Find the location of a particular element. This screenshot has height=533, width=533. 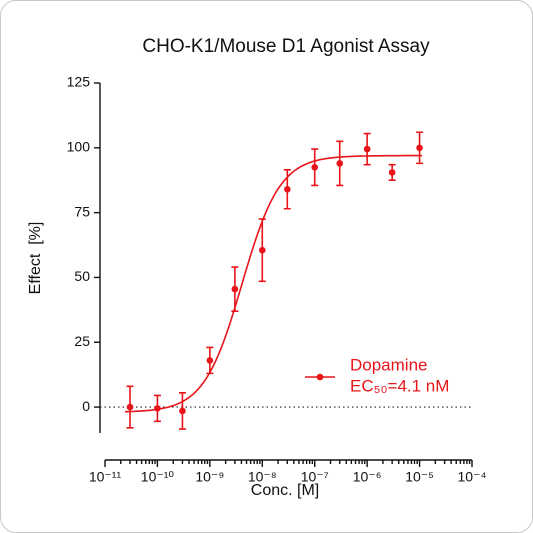

x-tick-label: 10⁻⁹ is located at coordinates (209, 477).